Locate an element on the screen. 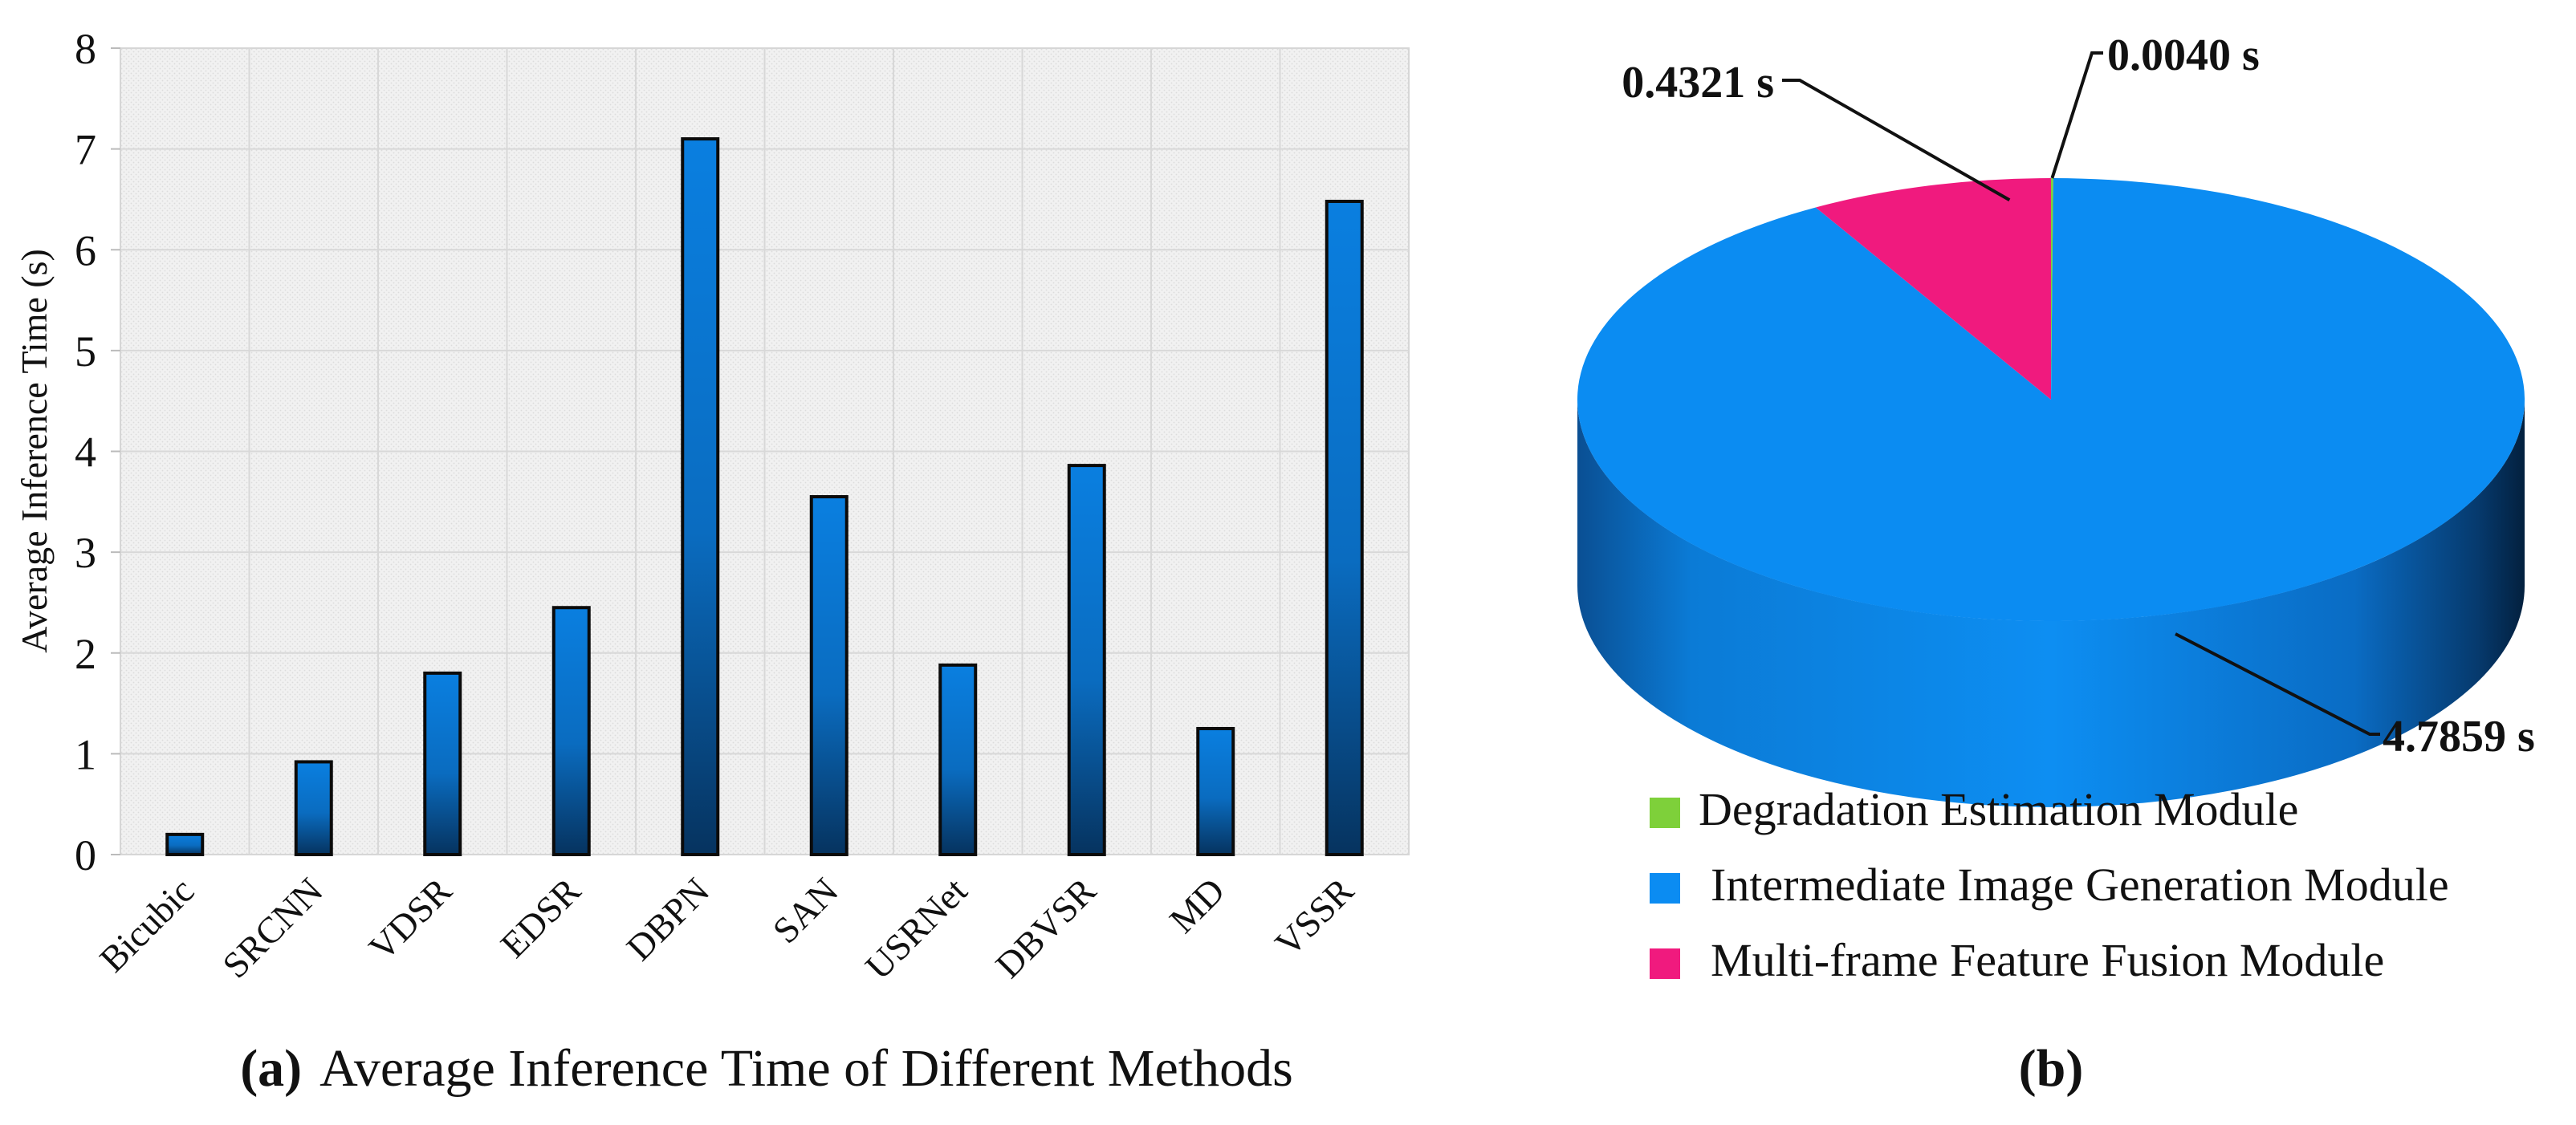  x-tick-label: EDSR is located at coordinates (540, 917).